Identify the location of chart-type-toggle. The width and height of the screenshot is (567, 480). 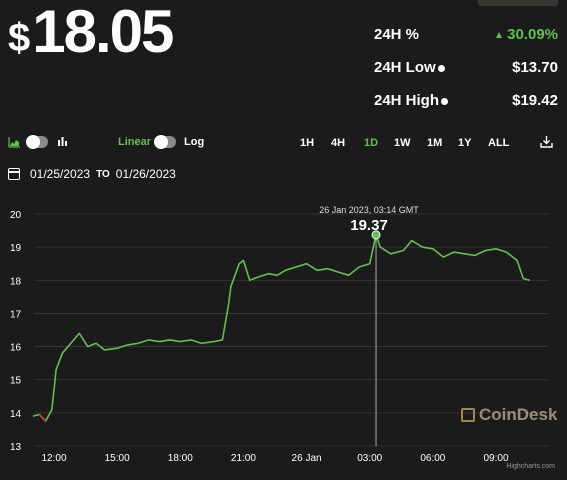
(37, 142).